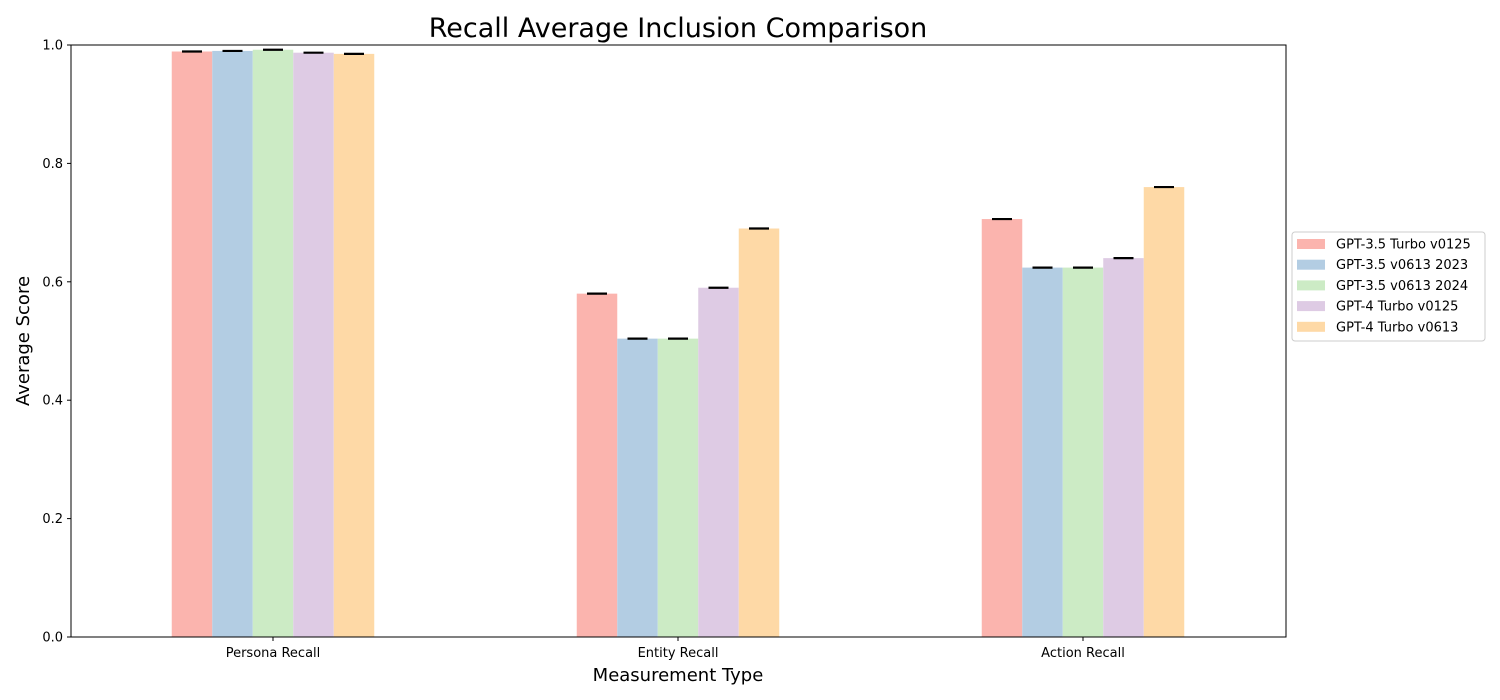 The height and width of the screenshot is (700, 1500). I want to click on y-axis: 0.0 0.2 0.4 0.6 0.8 1.0, so click(56, 342).